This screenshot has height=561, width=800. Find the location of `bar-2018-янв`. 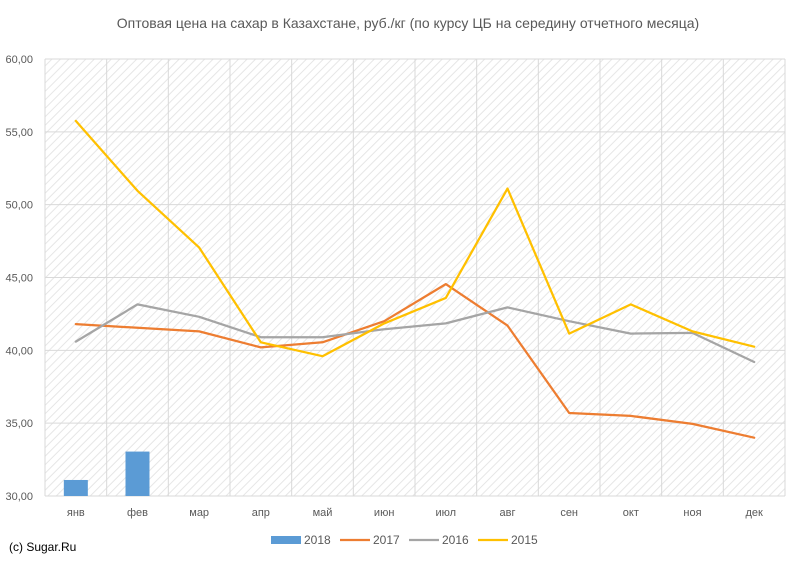

bar-2018-янв is located at coordinates (75, 487).